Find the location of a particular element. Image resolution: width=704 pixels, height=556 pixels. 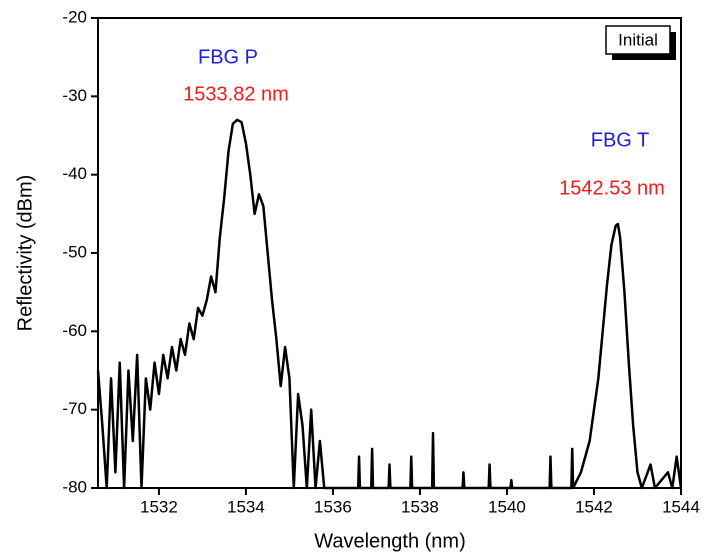

legend-box is located at coordinates (638, 40).